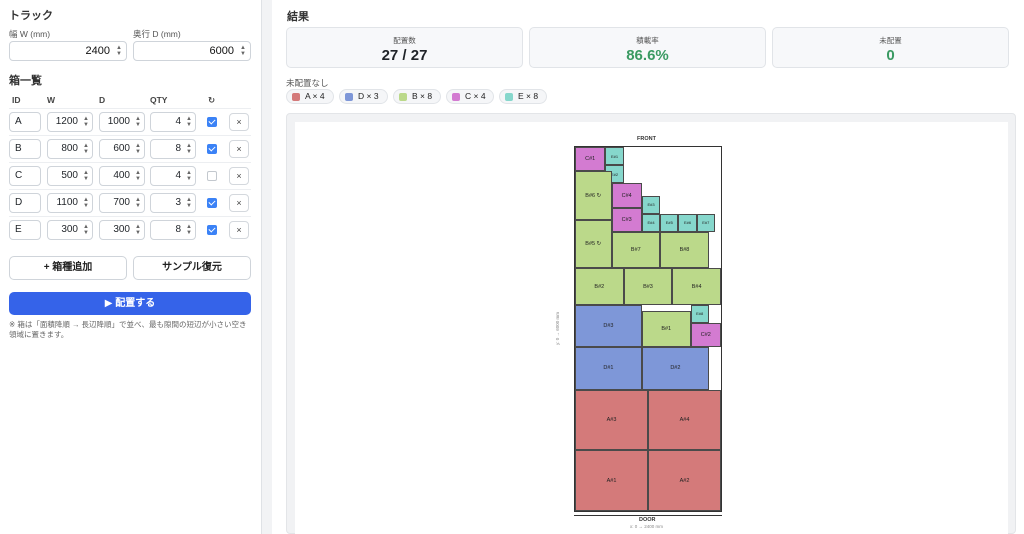 This screenshot has width=1024, height=534. What do you see at coordinates (25, 176) in the screenshot?
I see `box-id-input: C` at bounding box center [25, 176].